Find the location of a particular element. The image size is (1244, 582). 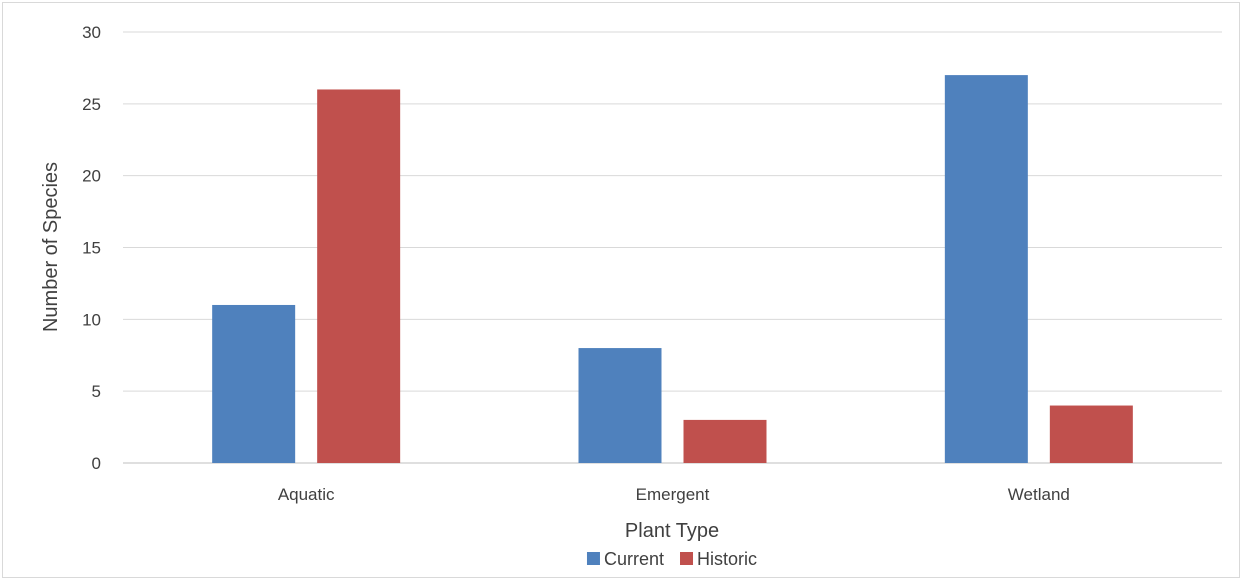

bar-current-aquatic is located at coordinates (254, 383).